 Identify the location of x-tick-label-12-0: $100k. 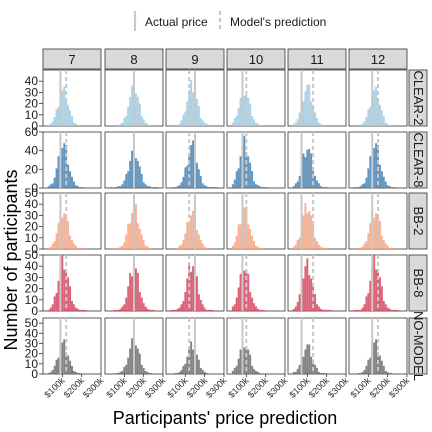
(360, 387).